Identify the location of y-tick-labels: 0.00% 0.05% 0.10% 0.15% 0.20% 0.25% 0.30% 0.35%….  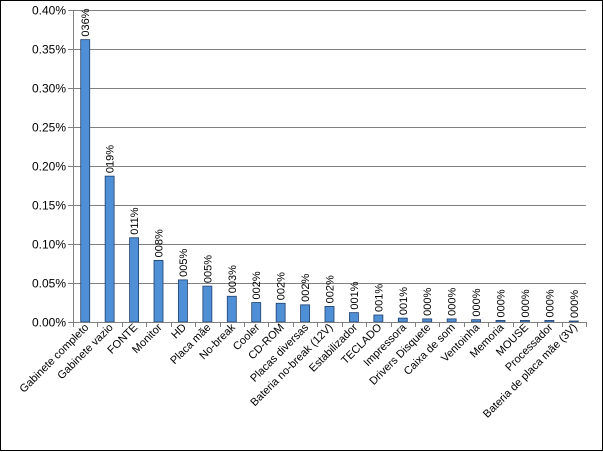
(52, 167).